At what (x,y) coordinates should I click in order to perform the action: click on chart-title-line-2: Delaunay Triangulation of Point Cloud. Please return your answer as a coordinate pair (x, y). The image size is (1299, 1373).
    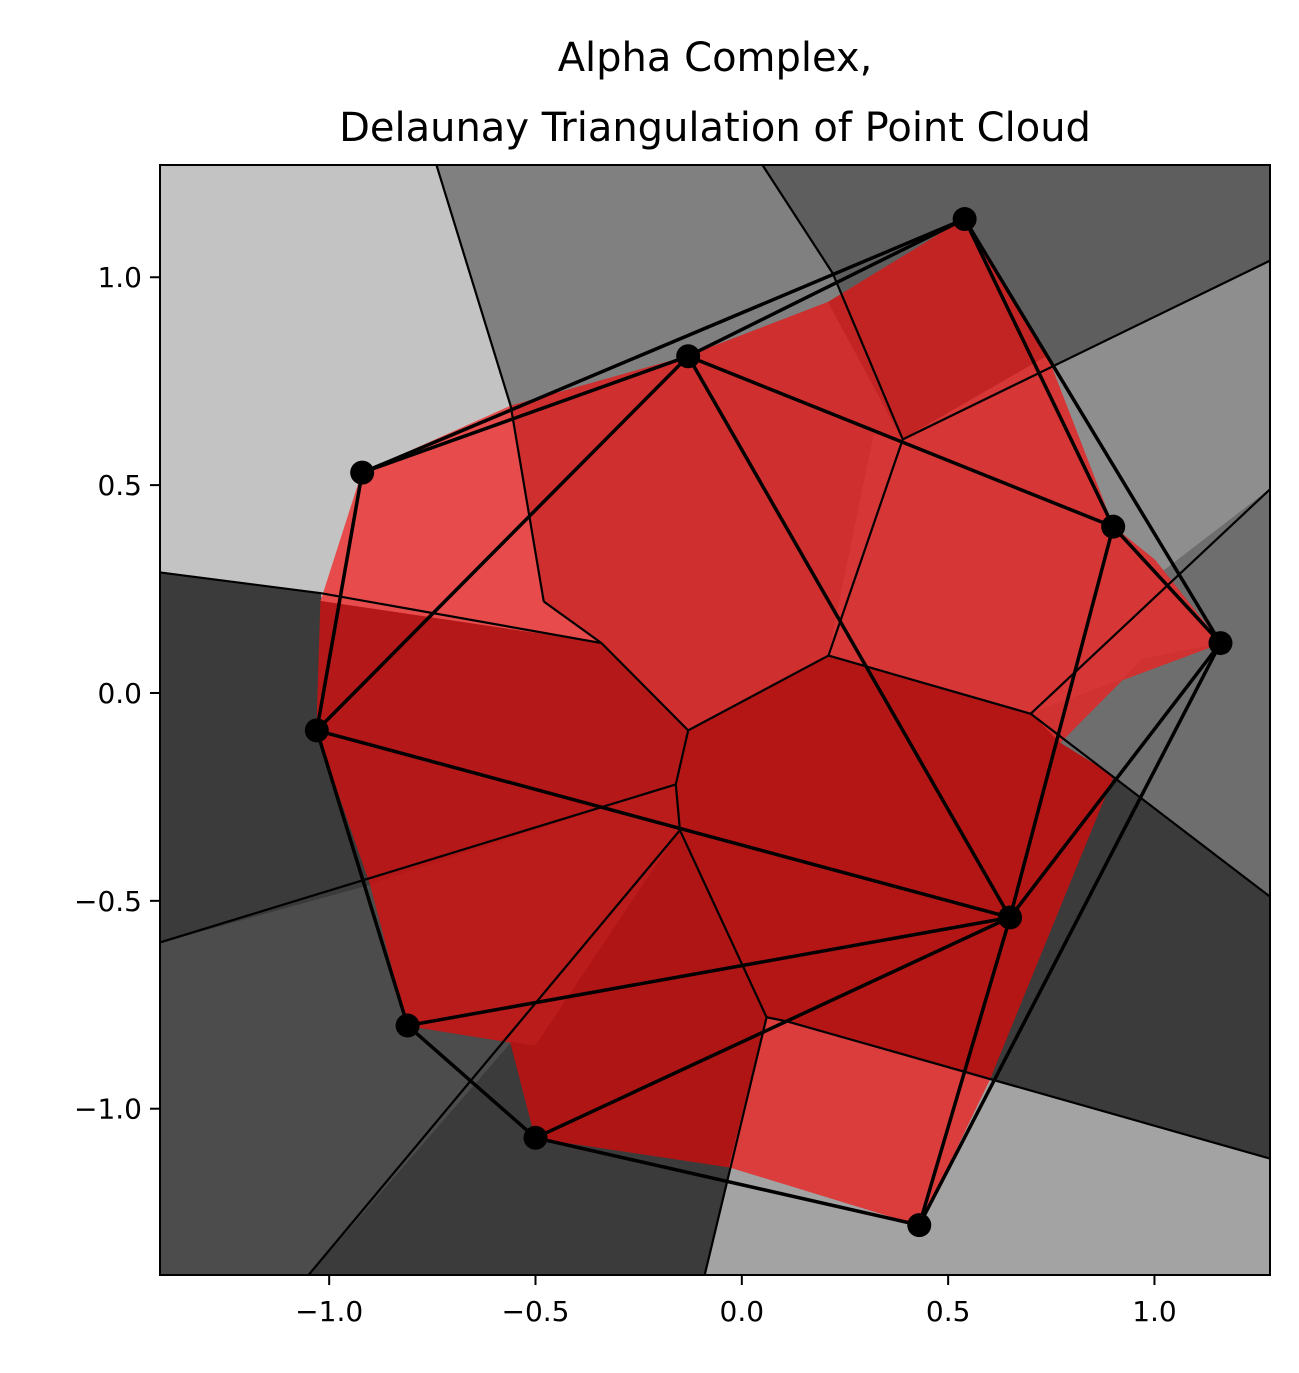
    Looking at the image, I should click on (715, 128).